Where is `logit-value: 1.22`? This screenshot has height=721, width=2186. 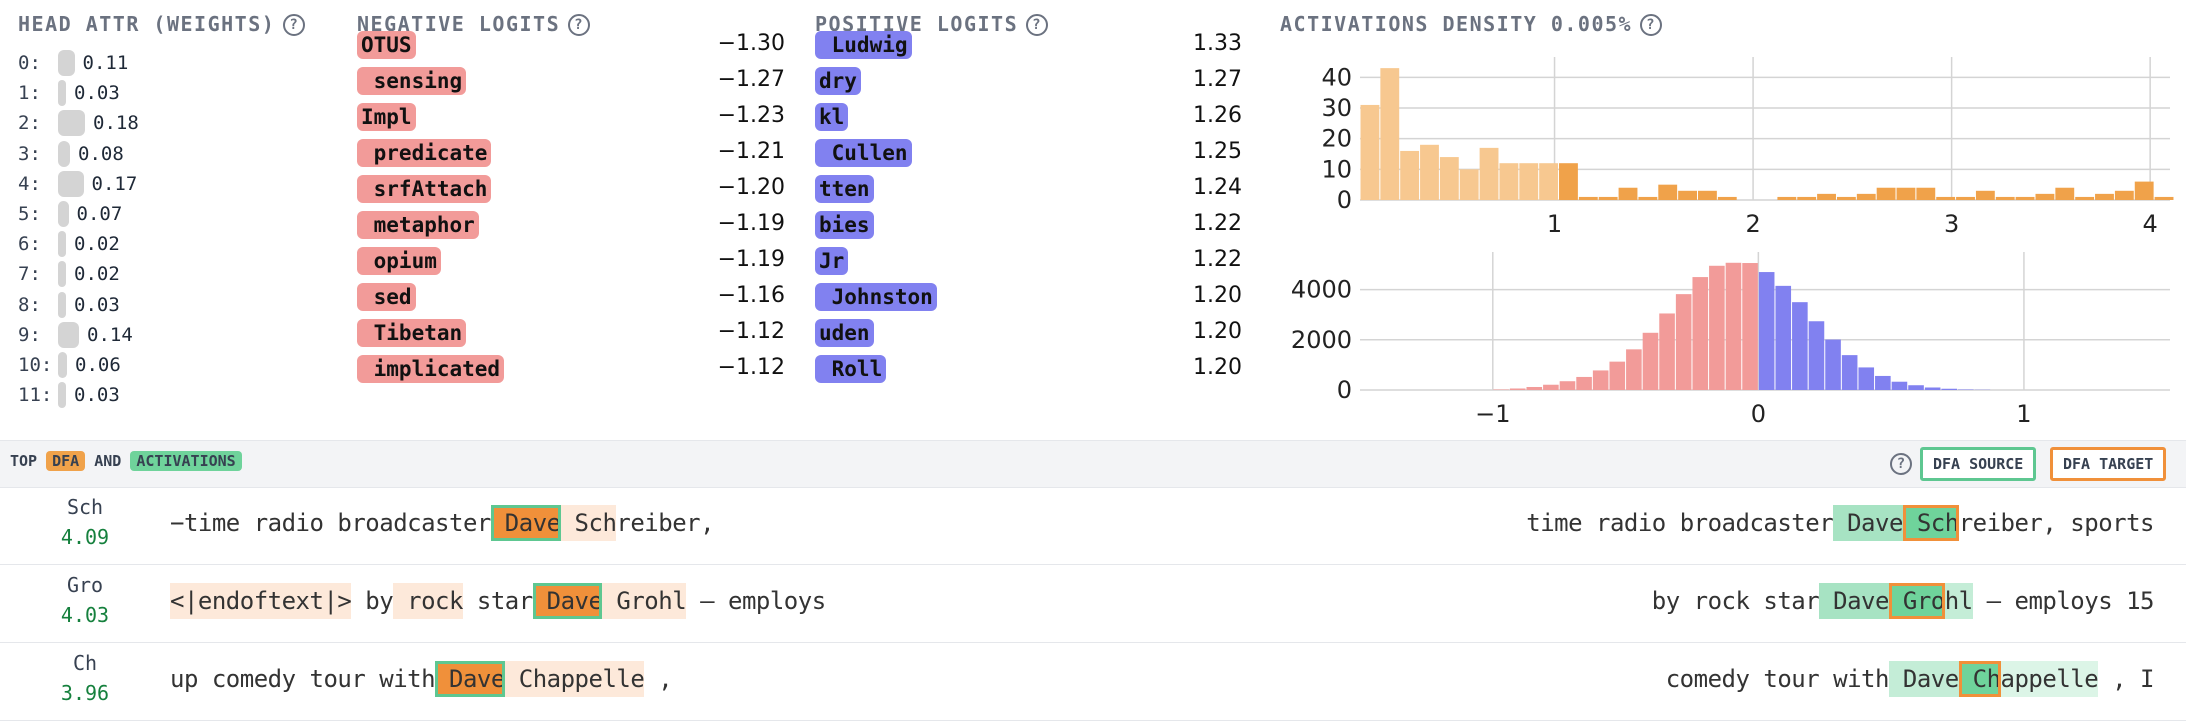
logit-value: 1.22 is located at coordinates (1197, 259).